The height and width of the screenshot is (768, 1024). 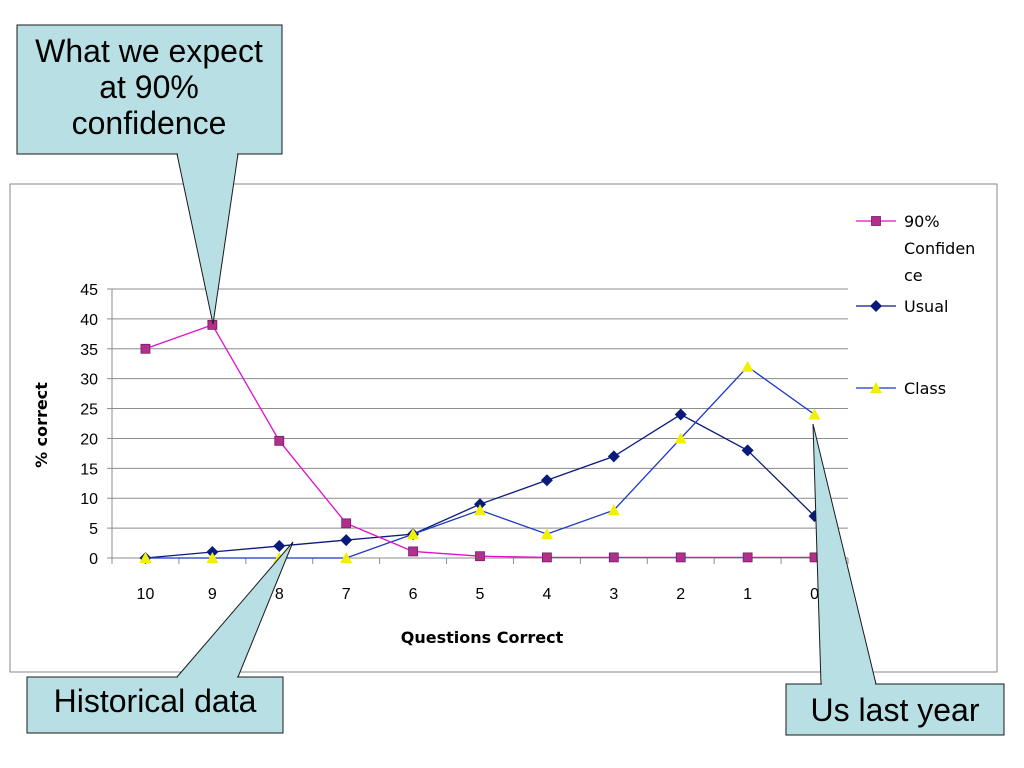 What do you see at coordinates (680, 594) in the screenshot?
I see `x-tick-label: 2` at bounding box center [680, 594].